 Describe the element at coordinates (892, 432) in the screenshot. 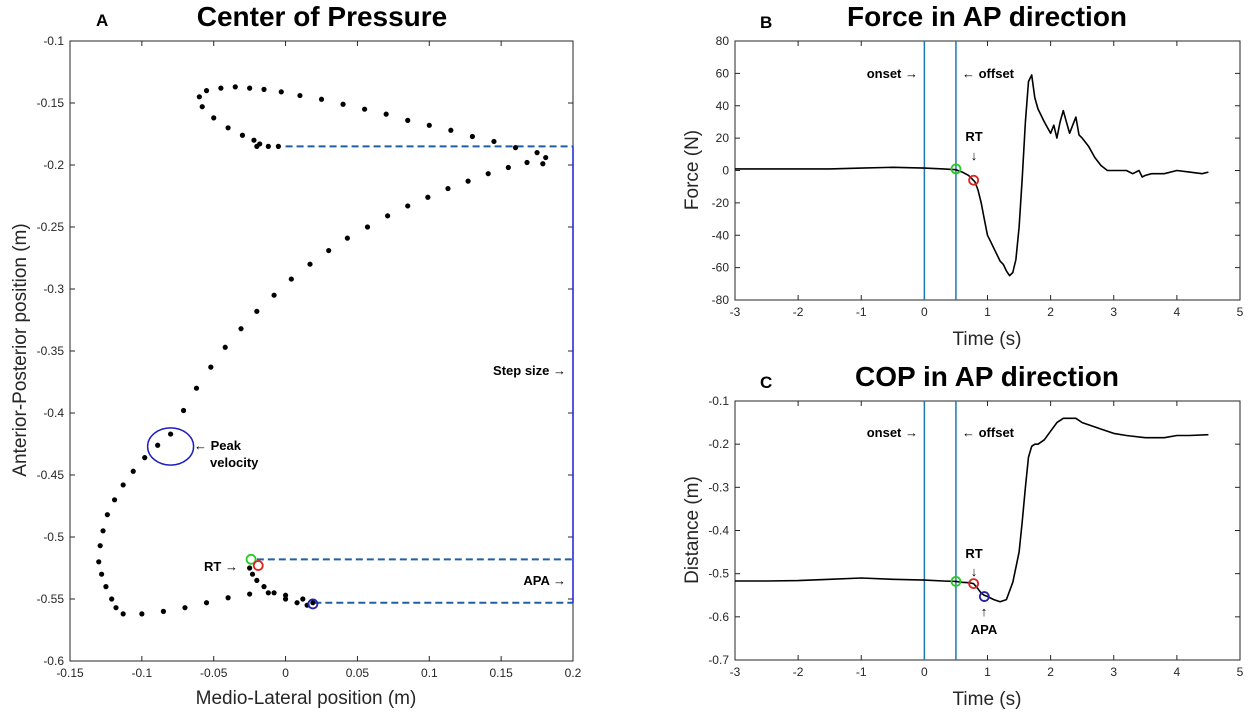

I see `onset-annotation-c: onset →` at that location.